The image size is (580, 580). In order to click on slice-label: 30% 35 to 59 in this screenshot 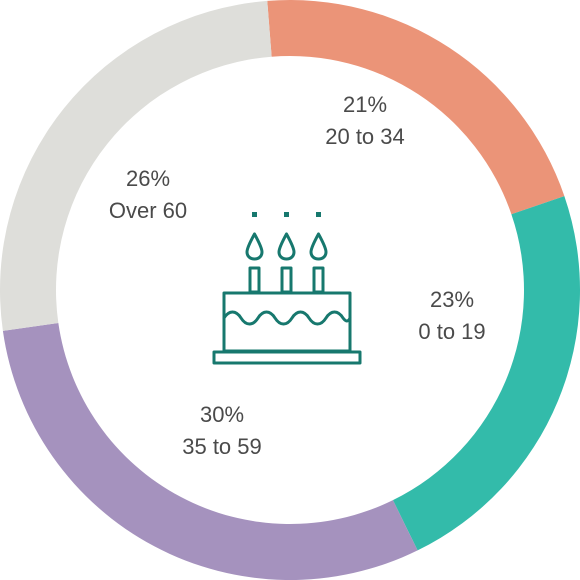, I will do `click(222, 430)`.